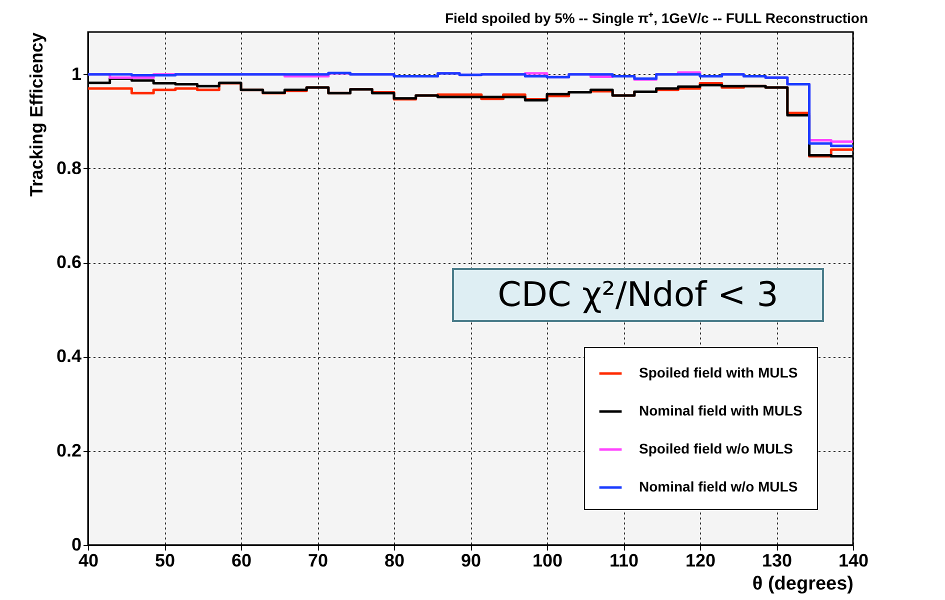  What do you see at coordinates (36, 114) in the screenshot?
I see `y-axis-title: Tracking Efficiency` at bounding box center [36, 114].